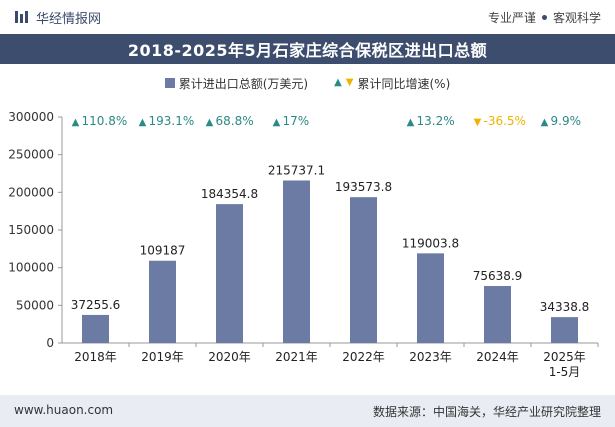 Image resolution: width=615 pixels, height=427 pixels. I want to click on bar-value-label: 37255.6, so click(96, 305).